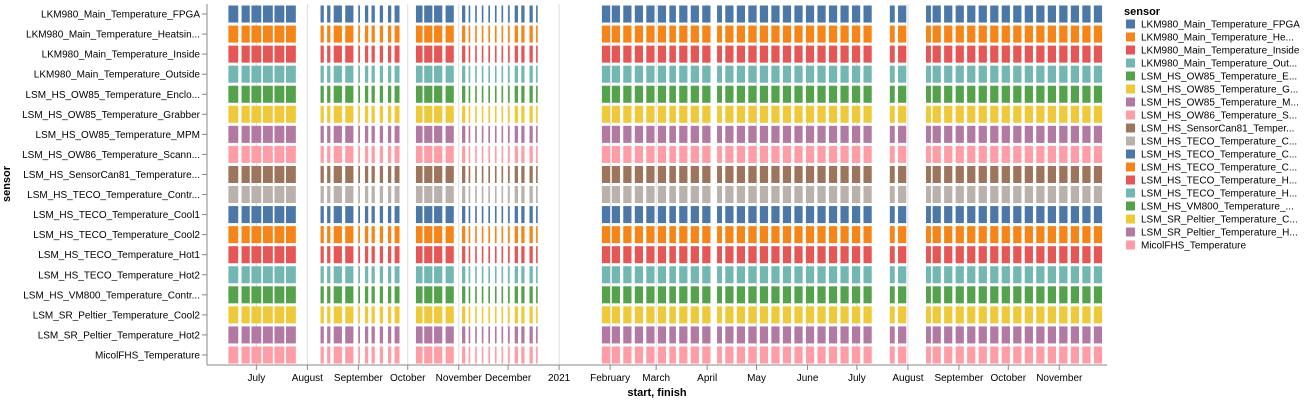 The image size is (1306, 402). What do you see at coordinates (307, 378) in the screenshot?
I see `x-tick-label: August` at bounding box center [307, 378].